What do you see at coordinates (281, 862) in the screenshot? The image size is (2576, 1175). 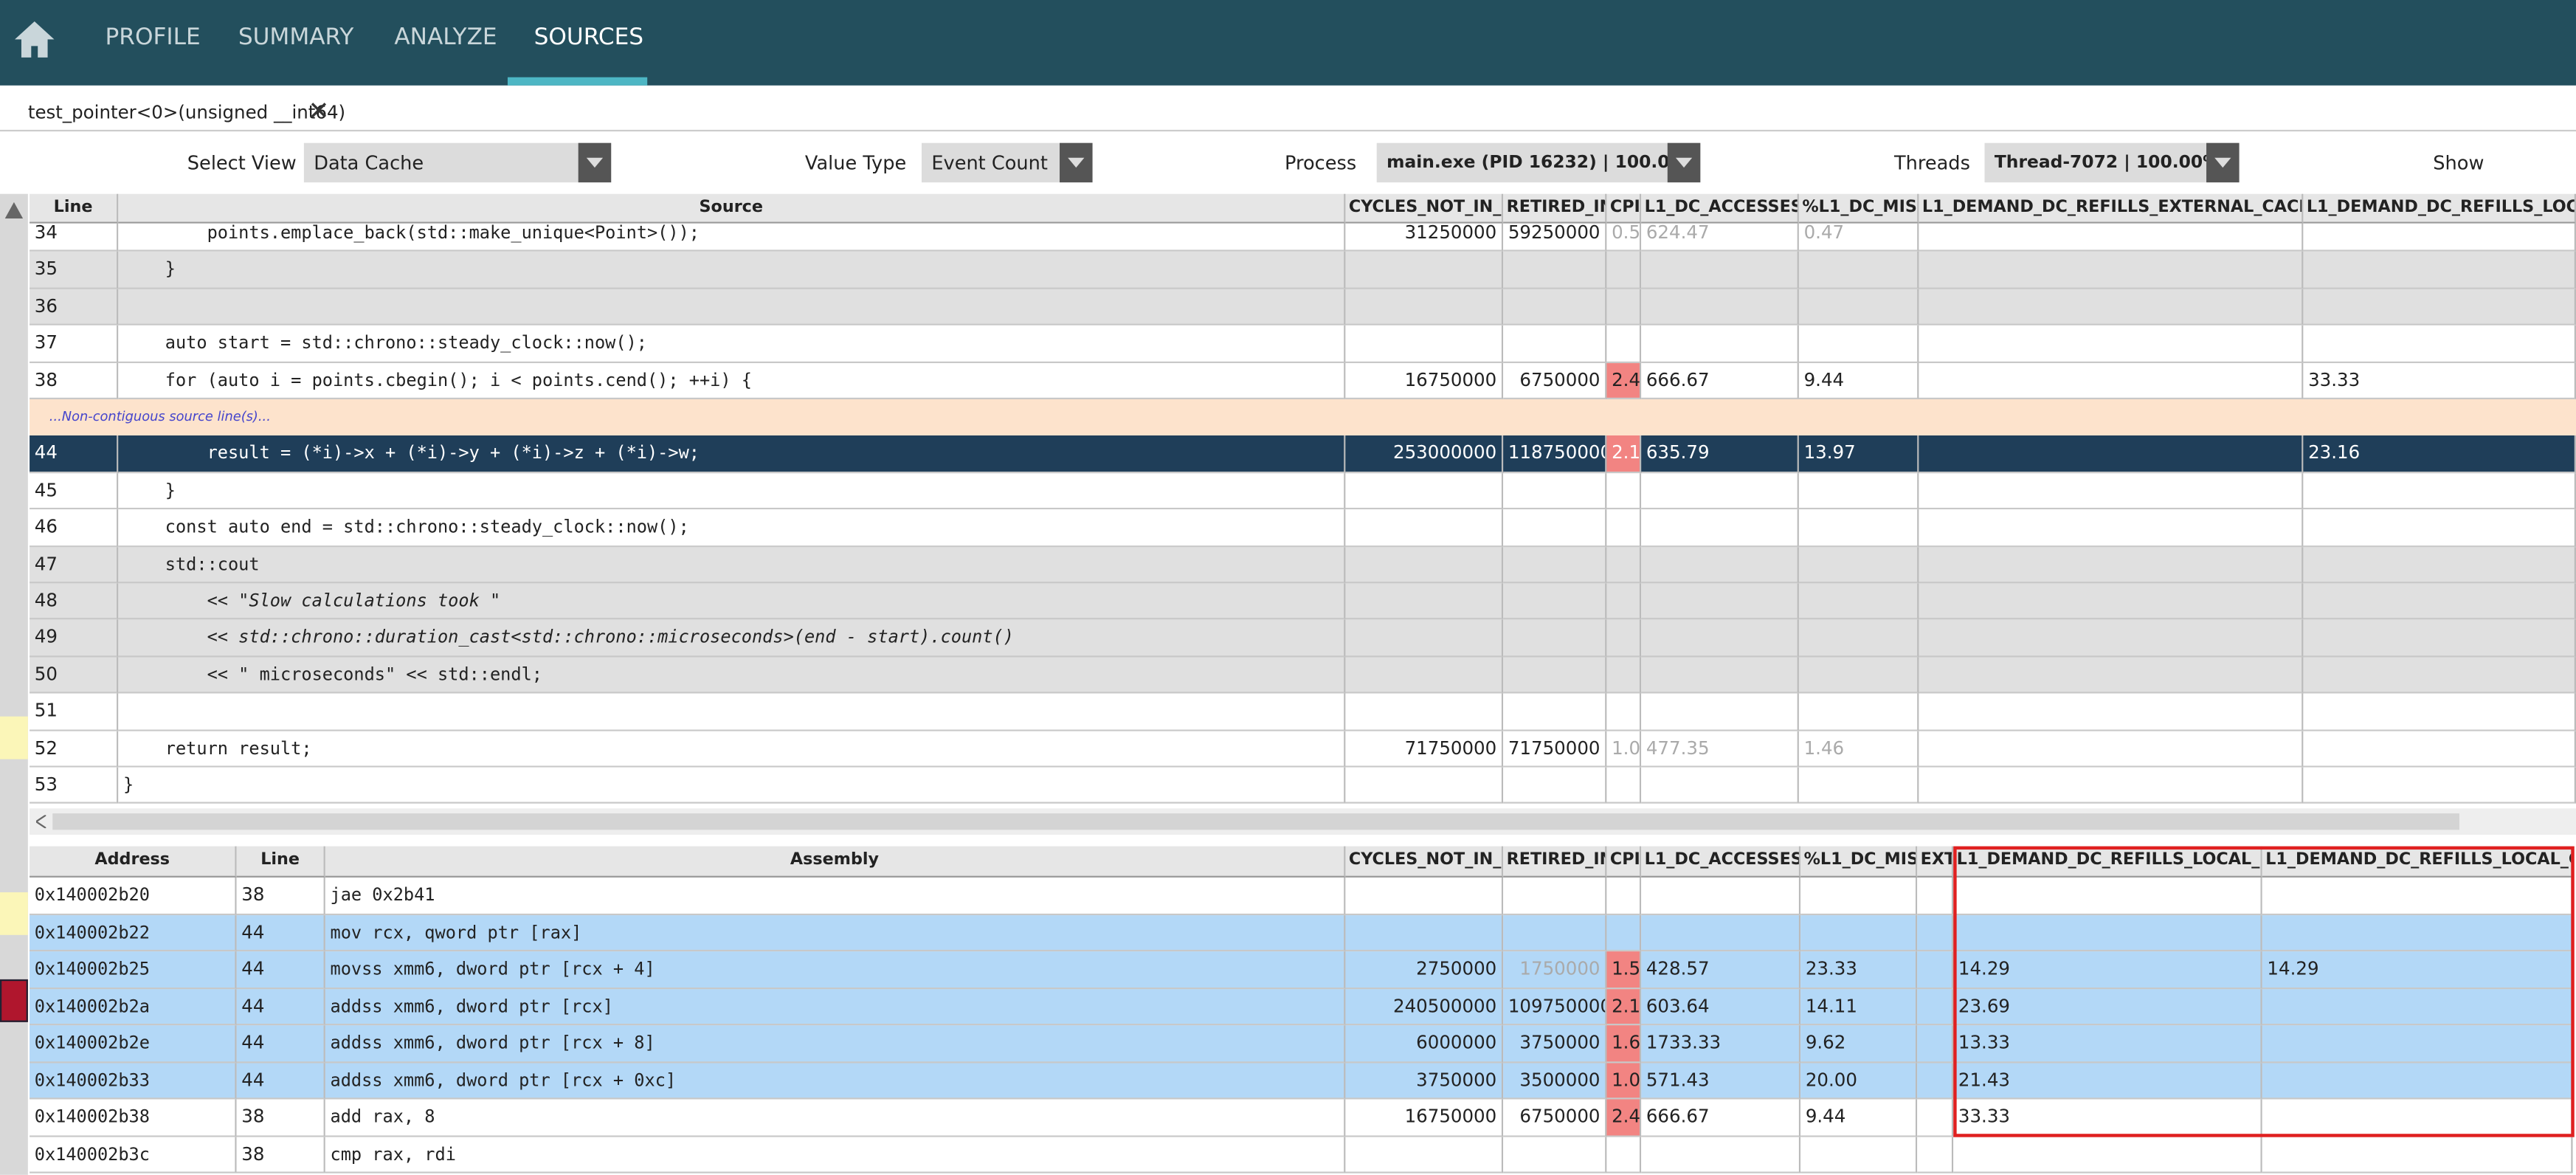 I see `column-header: Line` at bounding box center [281, 862].